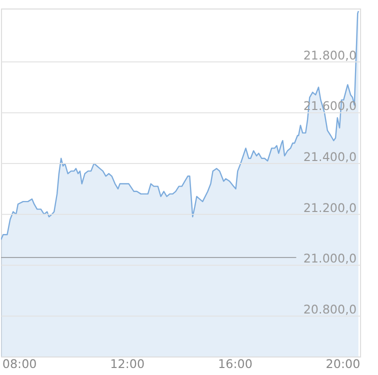 The height and width of the screenshot is (375, 378). I want to click on y-tick-label: 20.800,0, so click(330, 309).